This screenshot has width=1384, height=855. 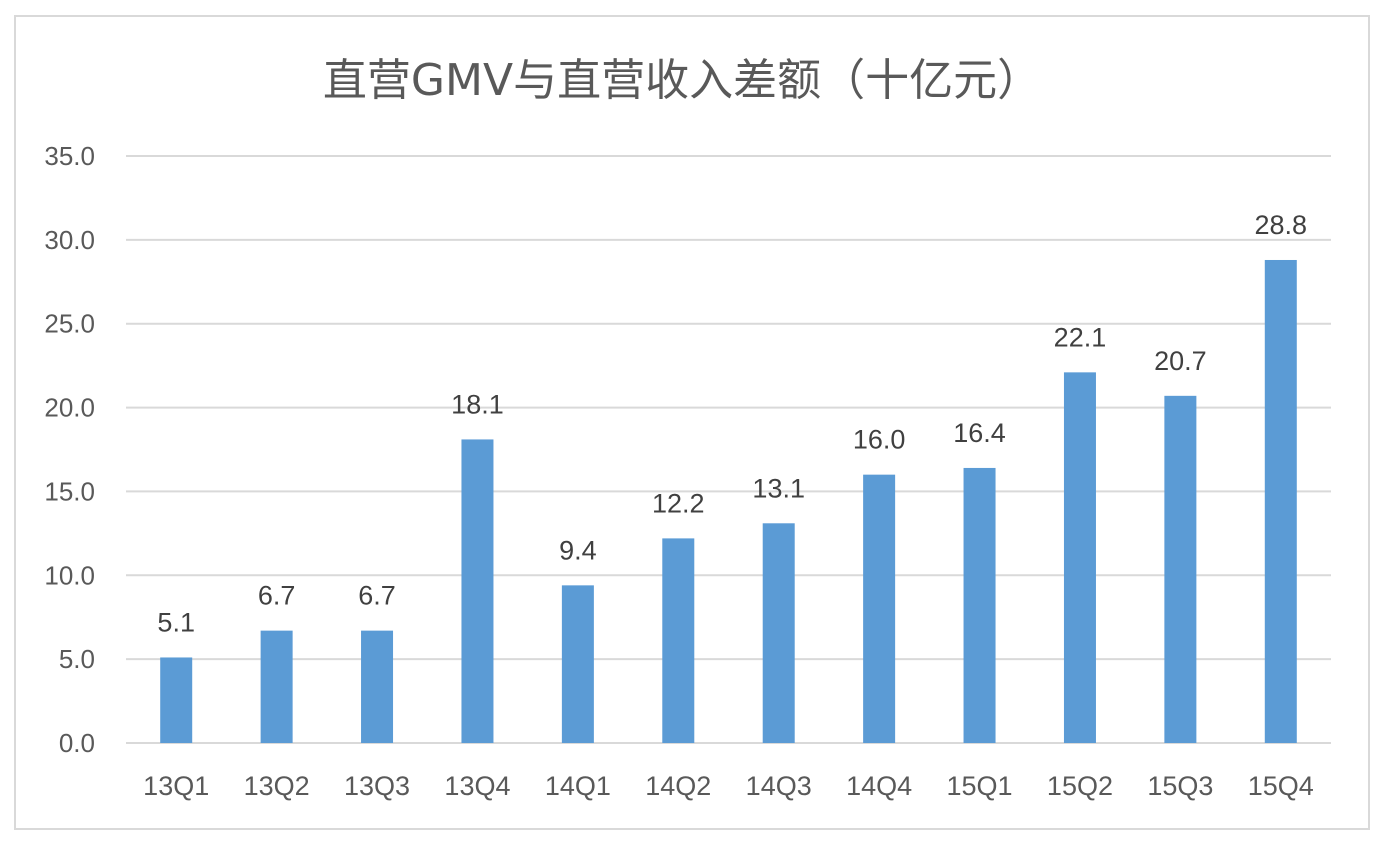 What do you see at coordinates (577, 664) in the screenshot?
I see `bar-14Q1` at bounding box center [577, 664].